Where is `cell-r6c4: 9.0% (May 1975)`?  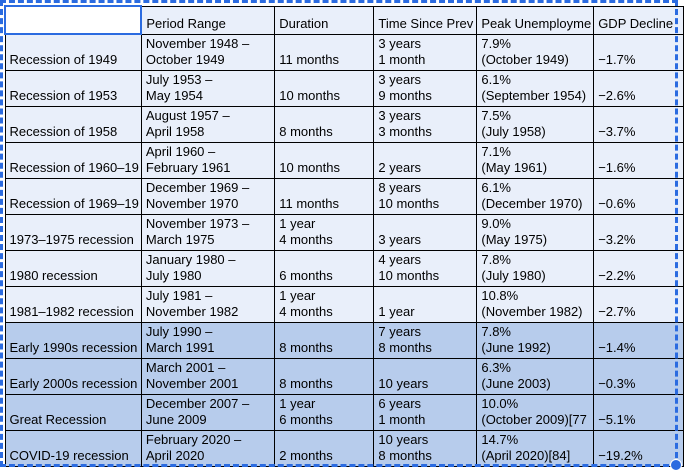
cell-r6c4: 9.0% (May 1975) is located at coordinates (535, 232).